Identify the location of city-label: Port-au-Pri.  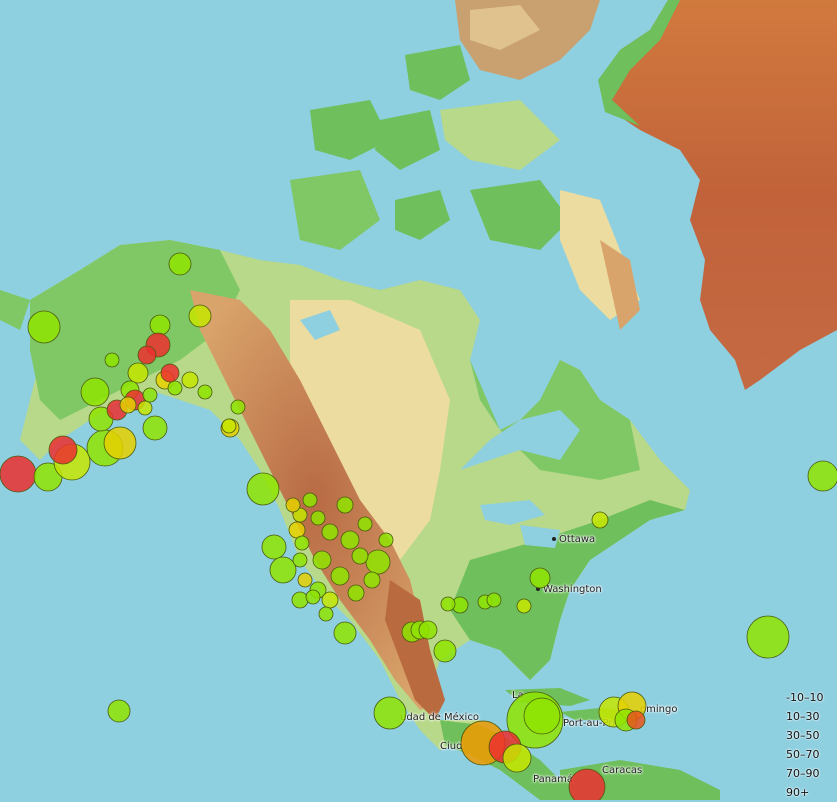
(589, 723).